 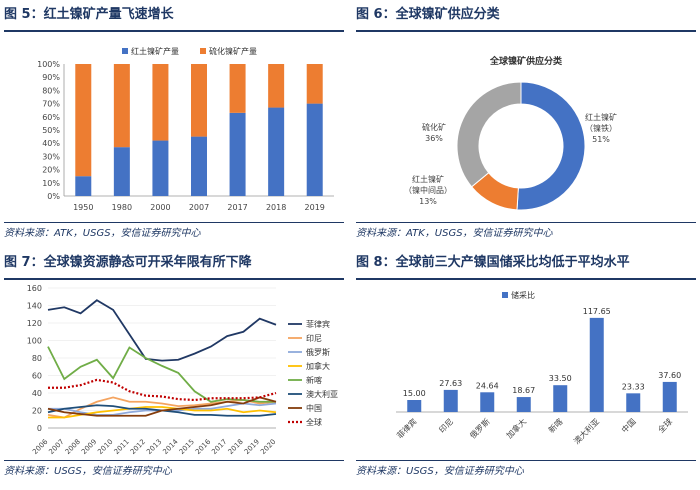 I want to click on y-tick-label: 80, so click(x=37, y=358).